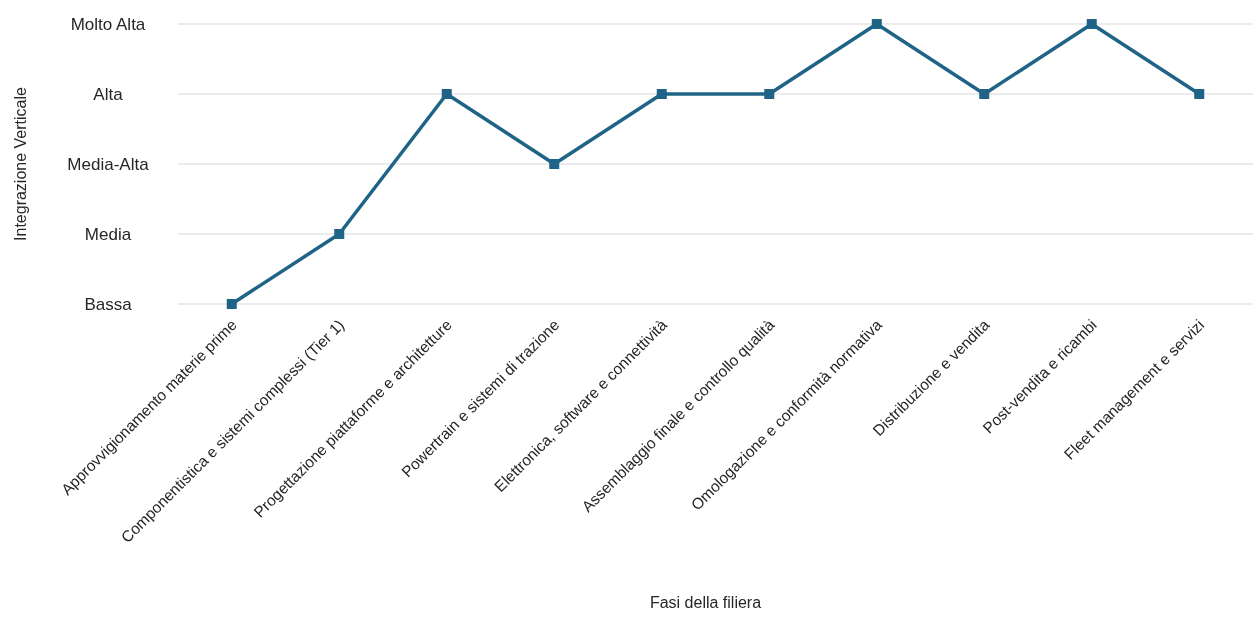 The image size is (1253, 621). Describe the element at coordinates (705, 602) in the screenshot. I see `x-axis-title: Fasi della filiera` at that location.